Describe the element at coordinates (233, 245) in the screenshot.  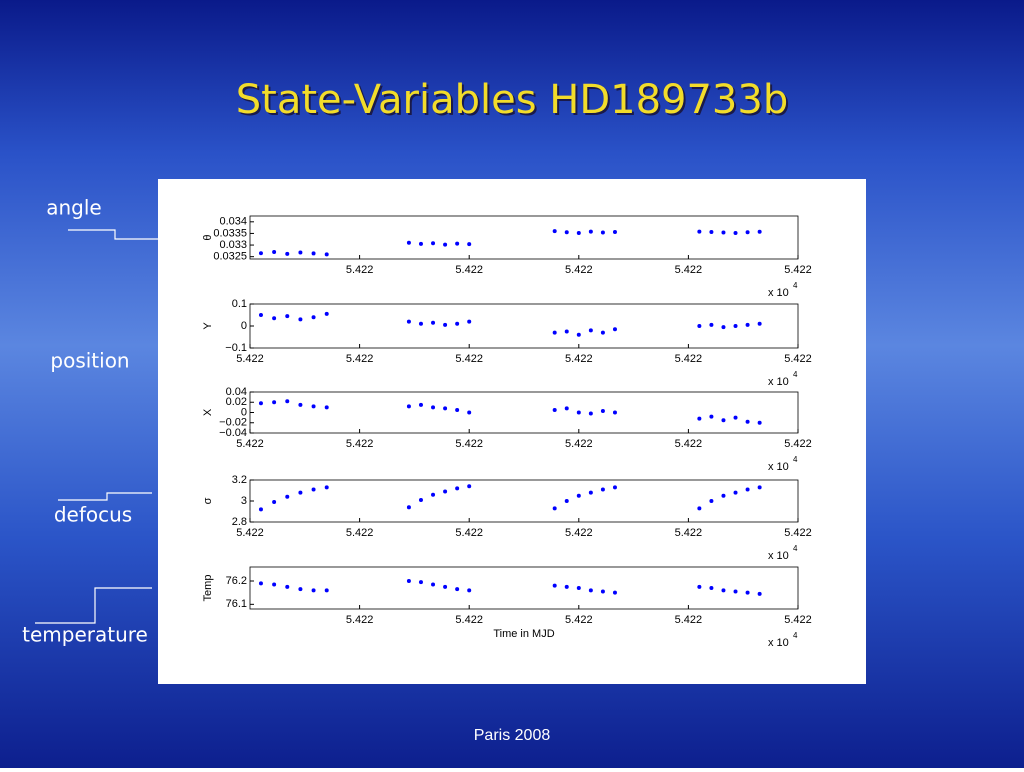
I see `y-tick-label: 0.033` at that location.